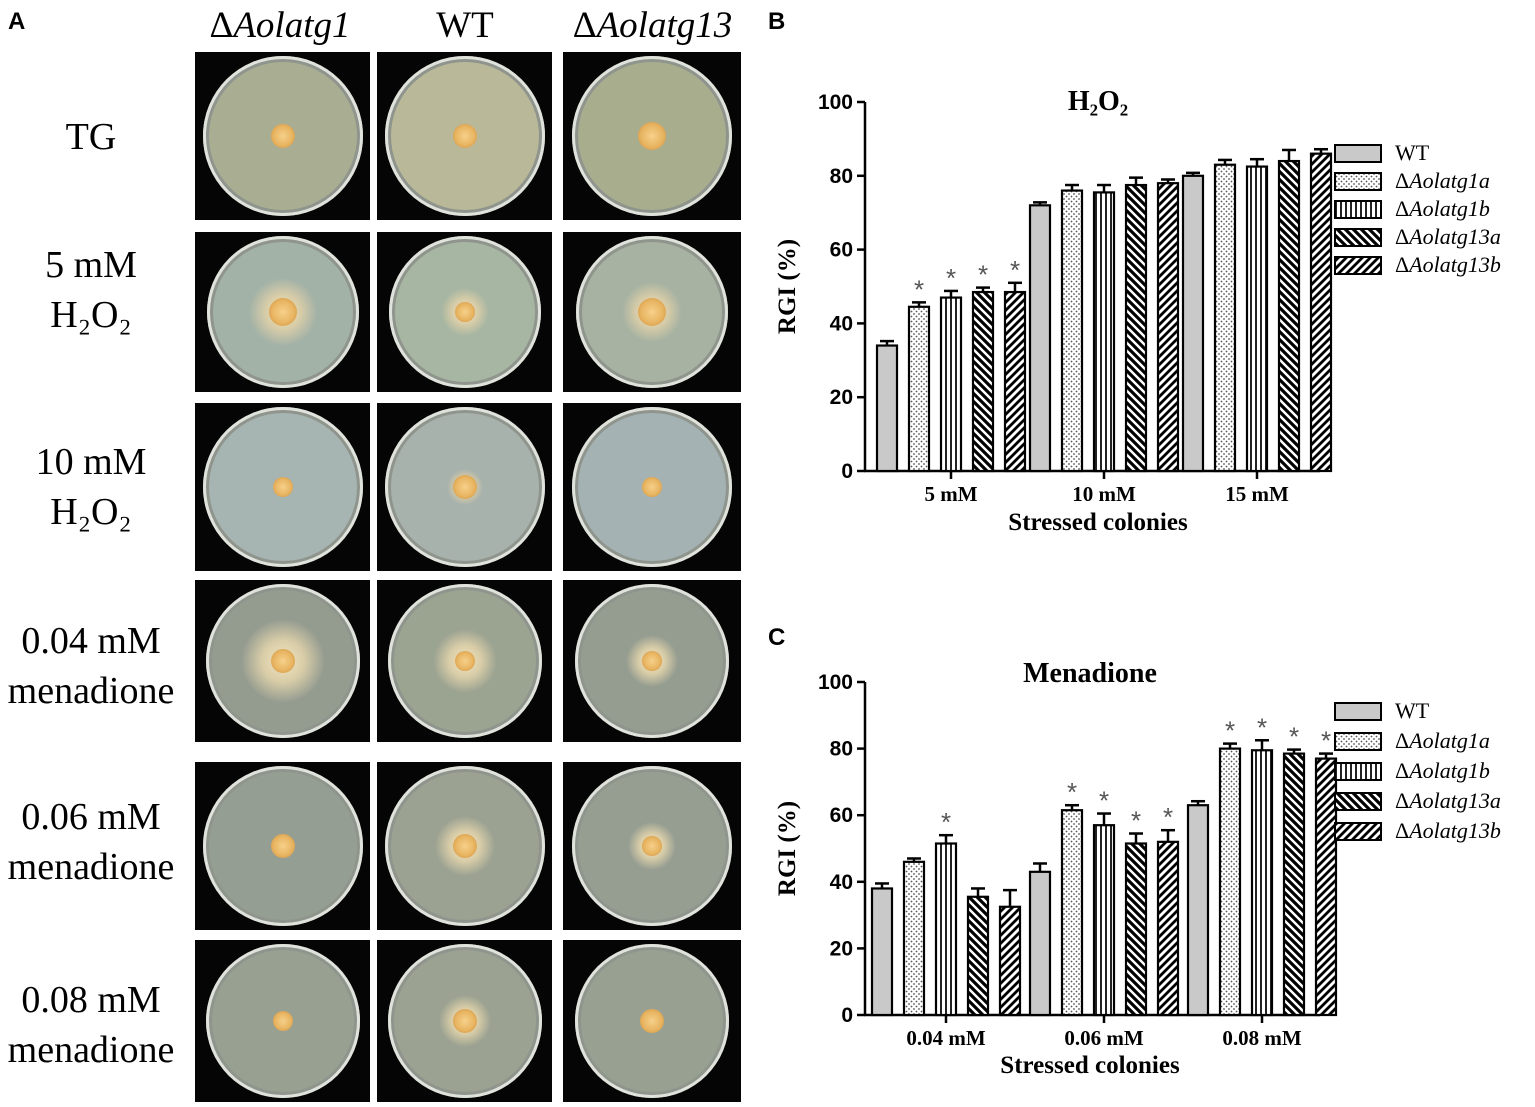 The width and height of the screenshot is (1535, 1107). What do you see at coordinates (847, 471) in the screenshot?
I see `y-tick-label: 0` at bounding box center [847, 471].